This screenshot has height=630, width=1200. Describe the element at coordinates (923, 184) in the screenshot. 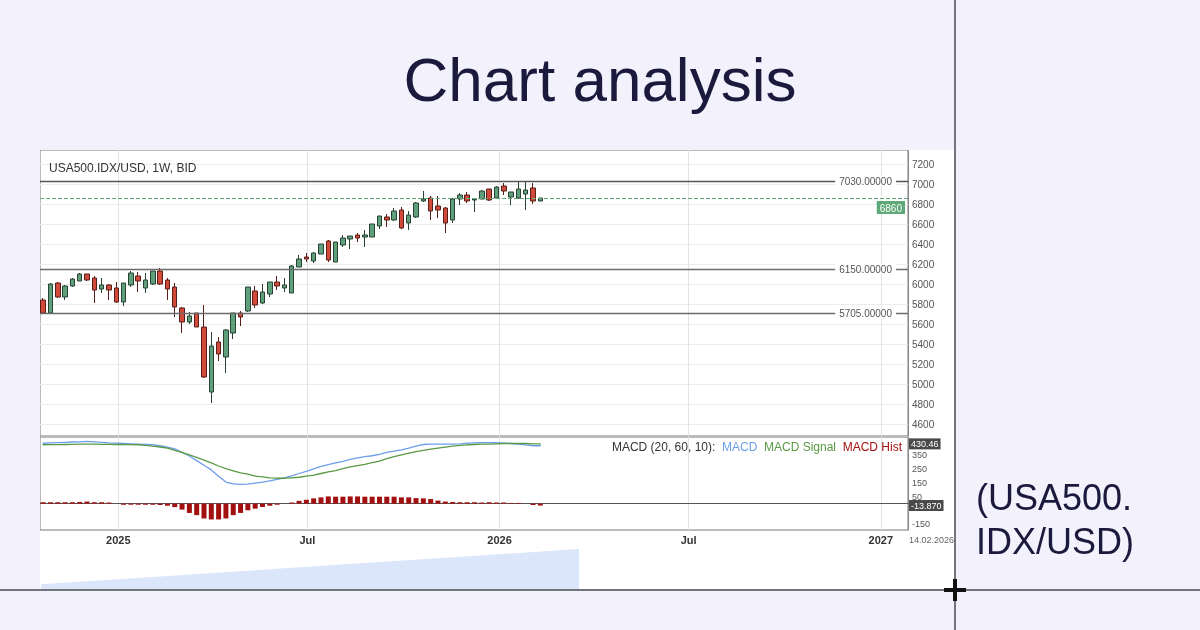

I see `y-tick-label: 7000` at that location.